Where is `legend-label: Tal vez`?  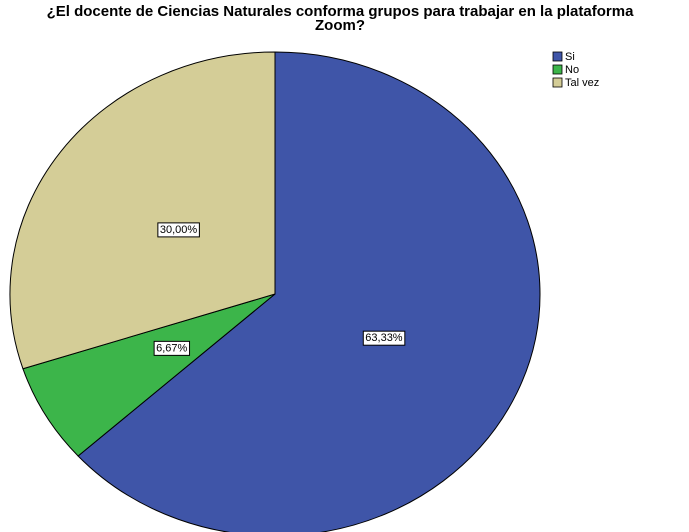
legend-label: Tal vez is located at coordinates (582, 83).